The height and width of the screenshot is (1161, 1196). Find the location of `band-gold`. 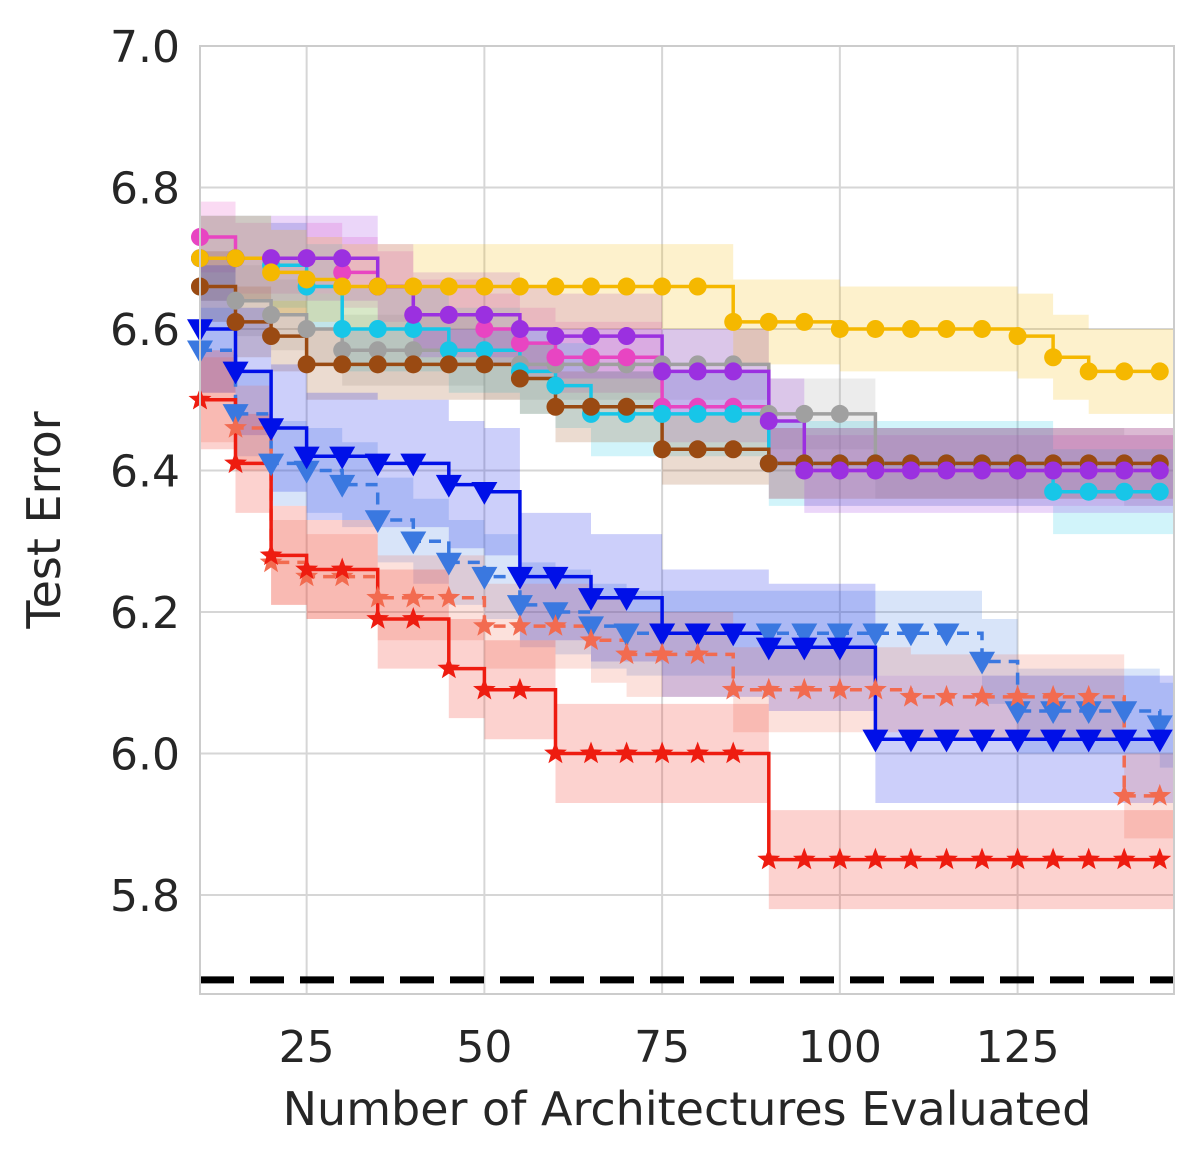

band-gold is located at coordinates (687, 314).